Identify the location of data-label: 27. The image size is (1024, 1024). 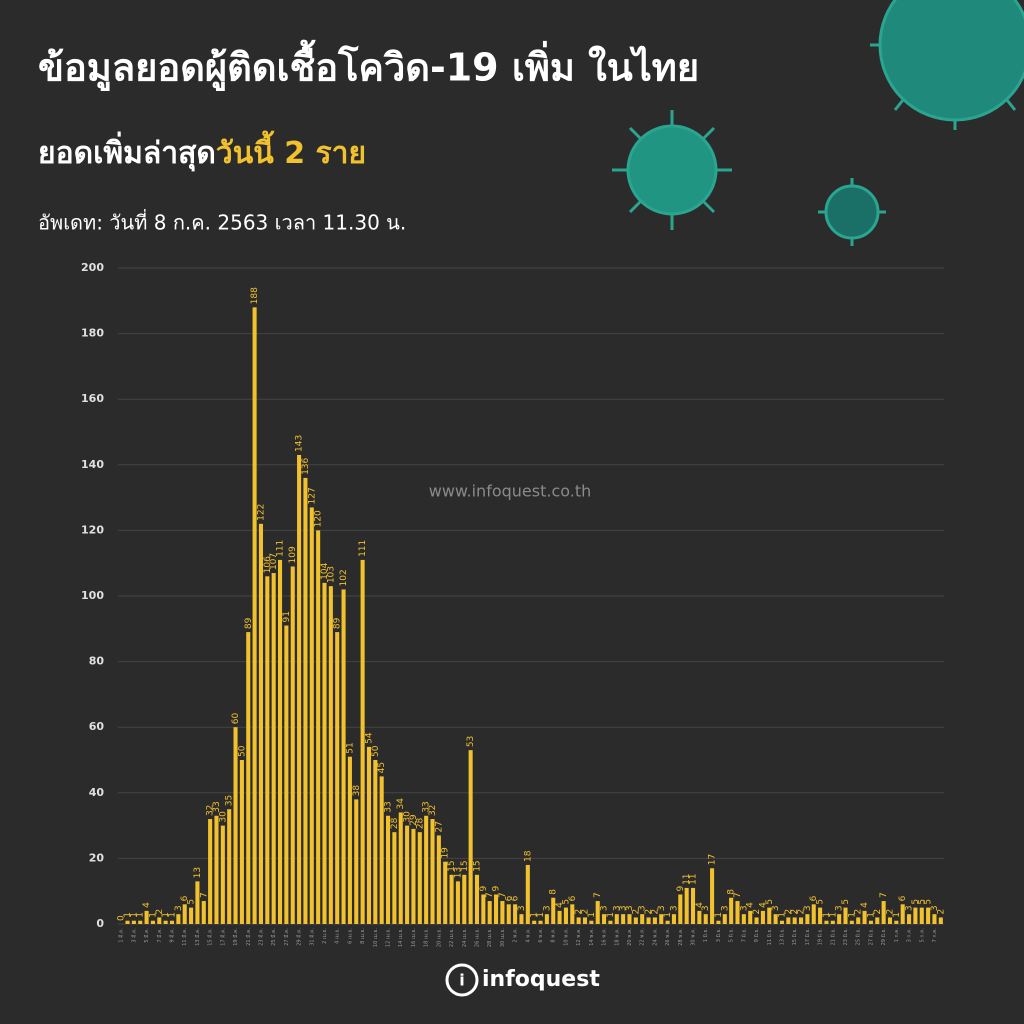
(439, 826).